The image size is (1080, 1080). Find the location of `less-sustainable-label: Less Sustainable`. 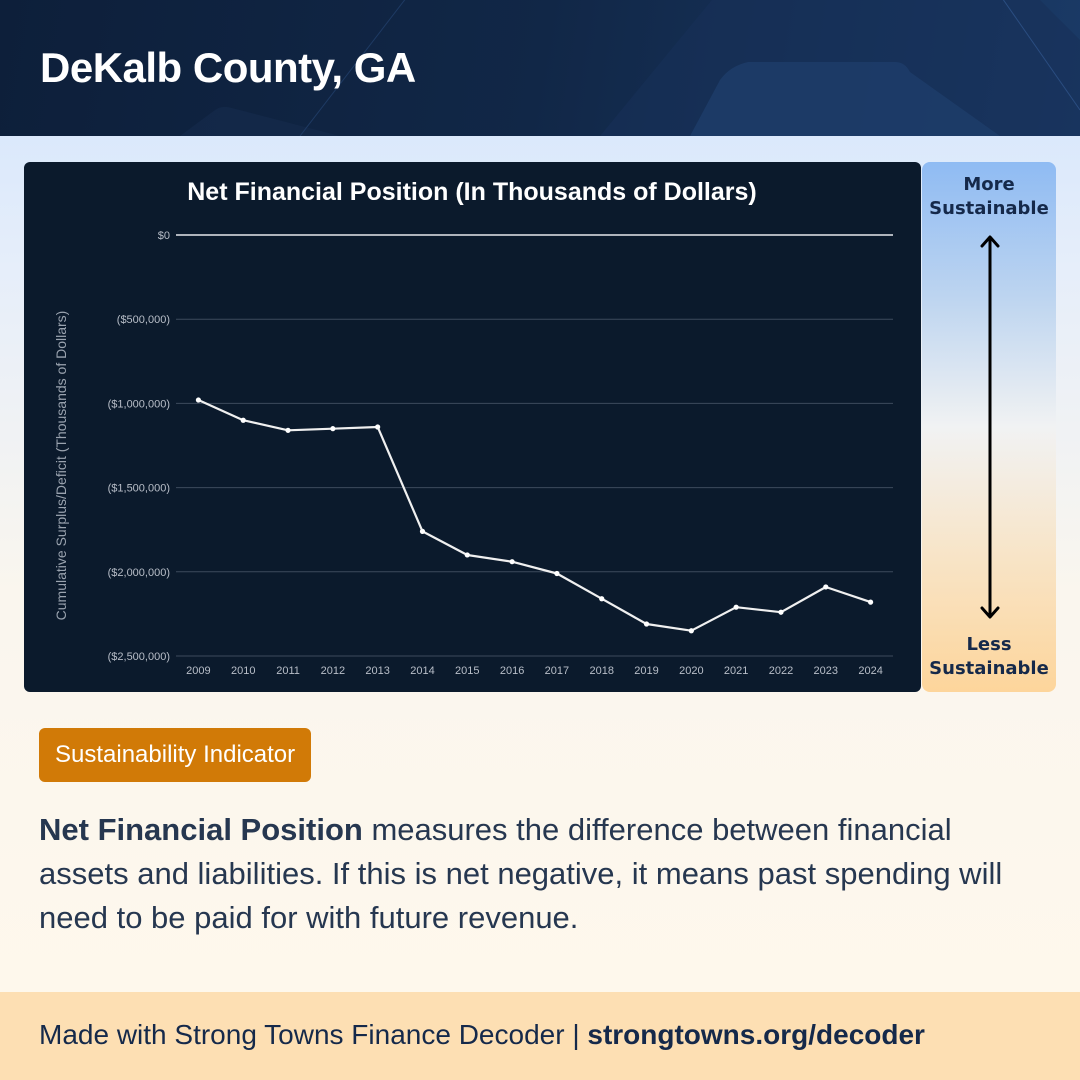

less-sustainable-label: Less Sustainable is located at coordinates (989, 656).